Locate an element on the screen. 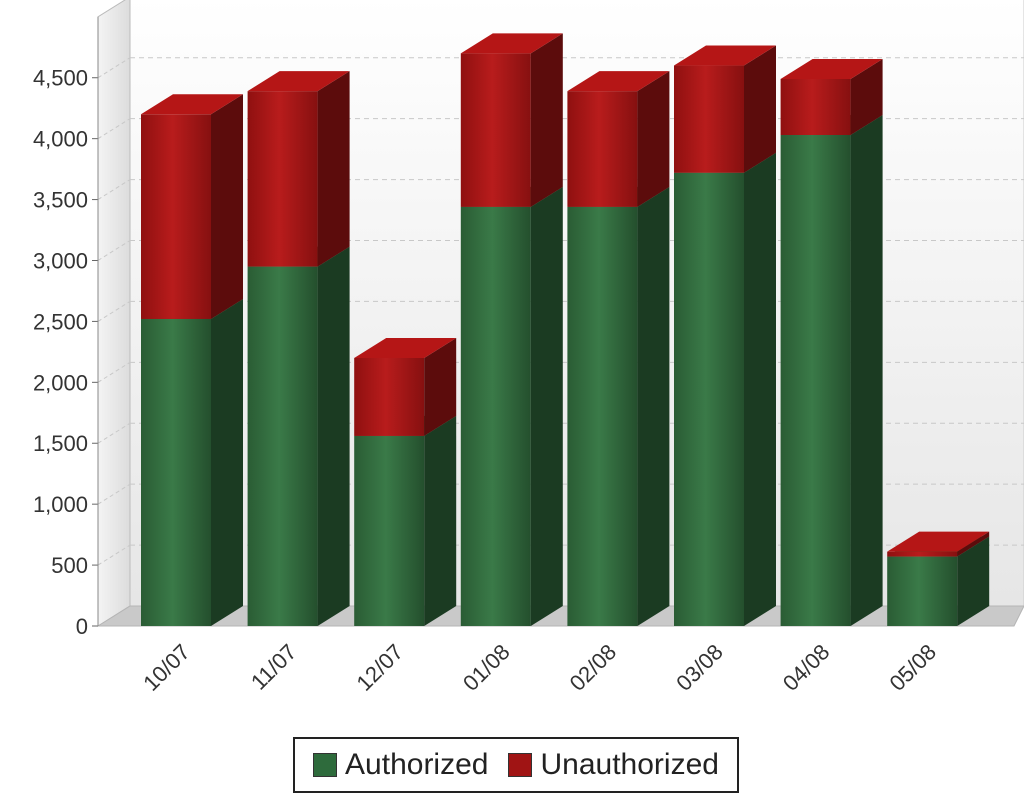 This screenshot has height=796, width=1024. y-tick-label: 1,000 is located at coordinates (60, 504).